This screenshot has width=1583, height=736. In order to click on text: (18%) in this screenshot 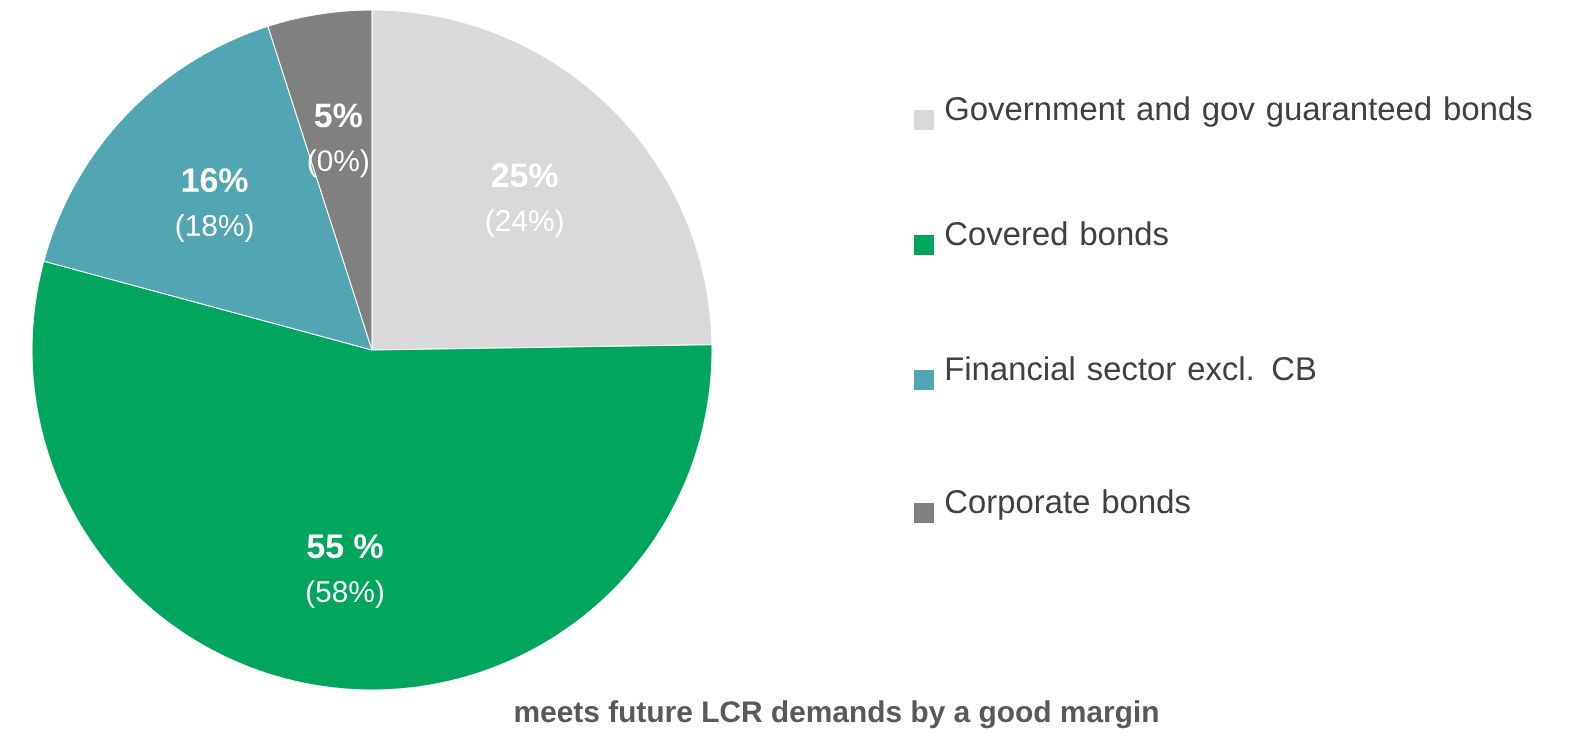, I will do `click(214, 228)`.